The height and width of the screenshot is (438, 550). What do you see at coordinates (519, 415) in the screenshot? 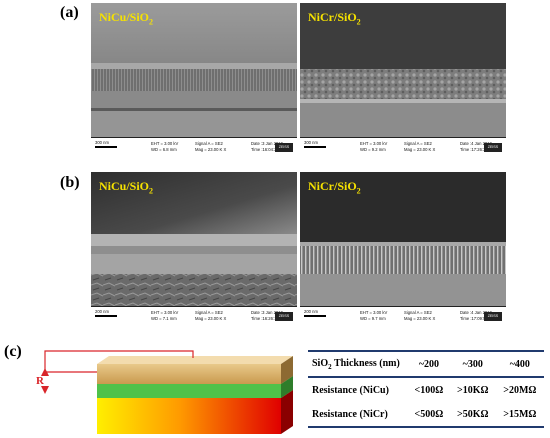
I see `table-cell: >15MΩ` at bounding box center [519, 415].